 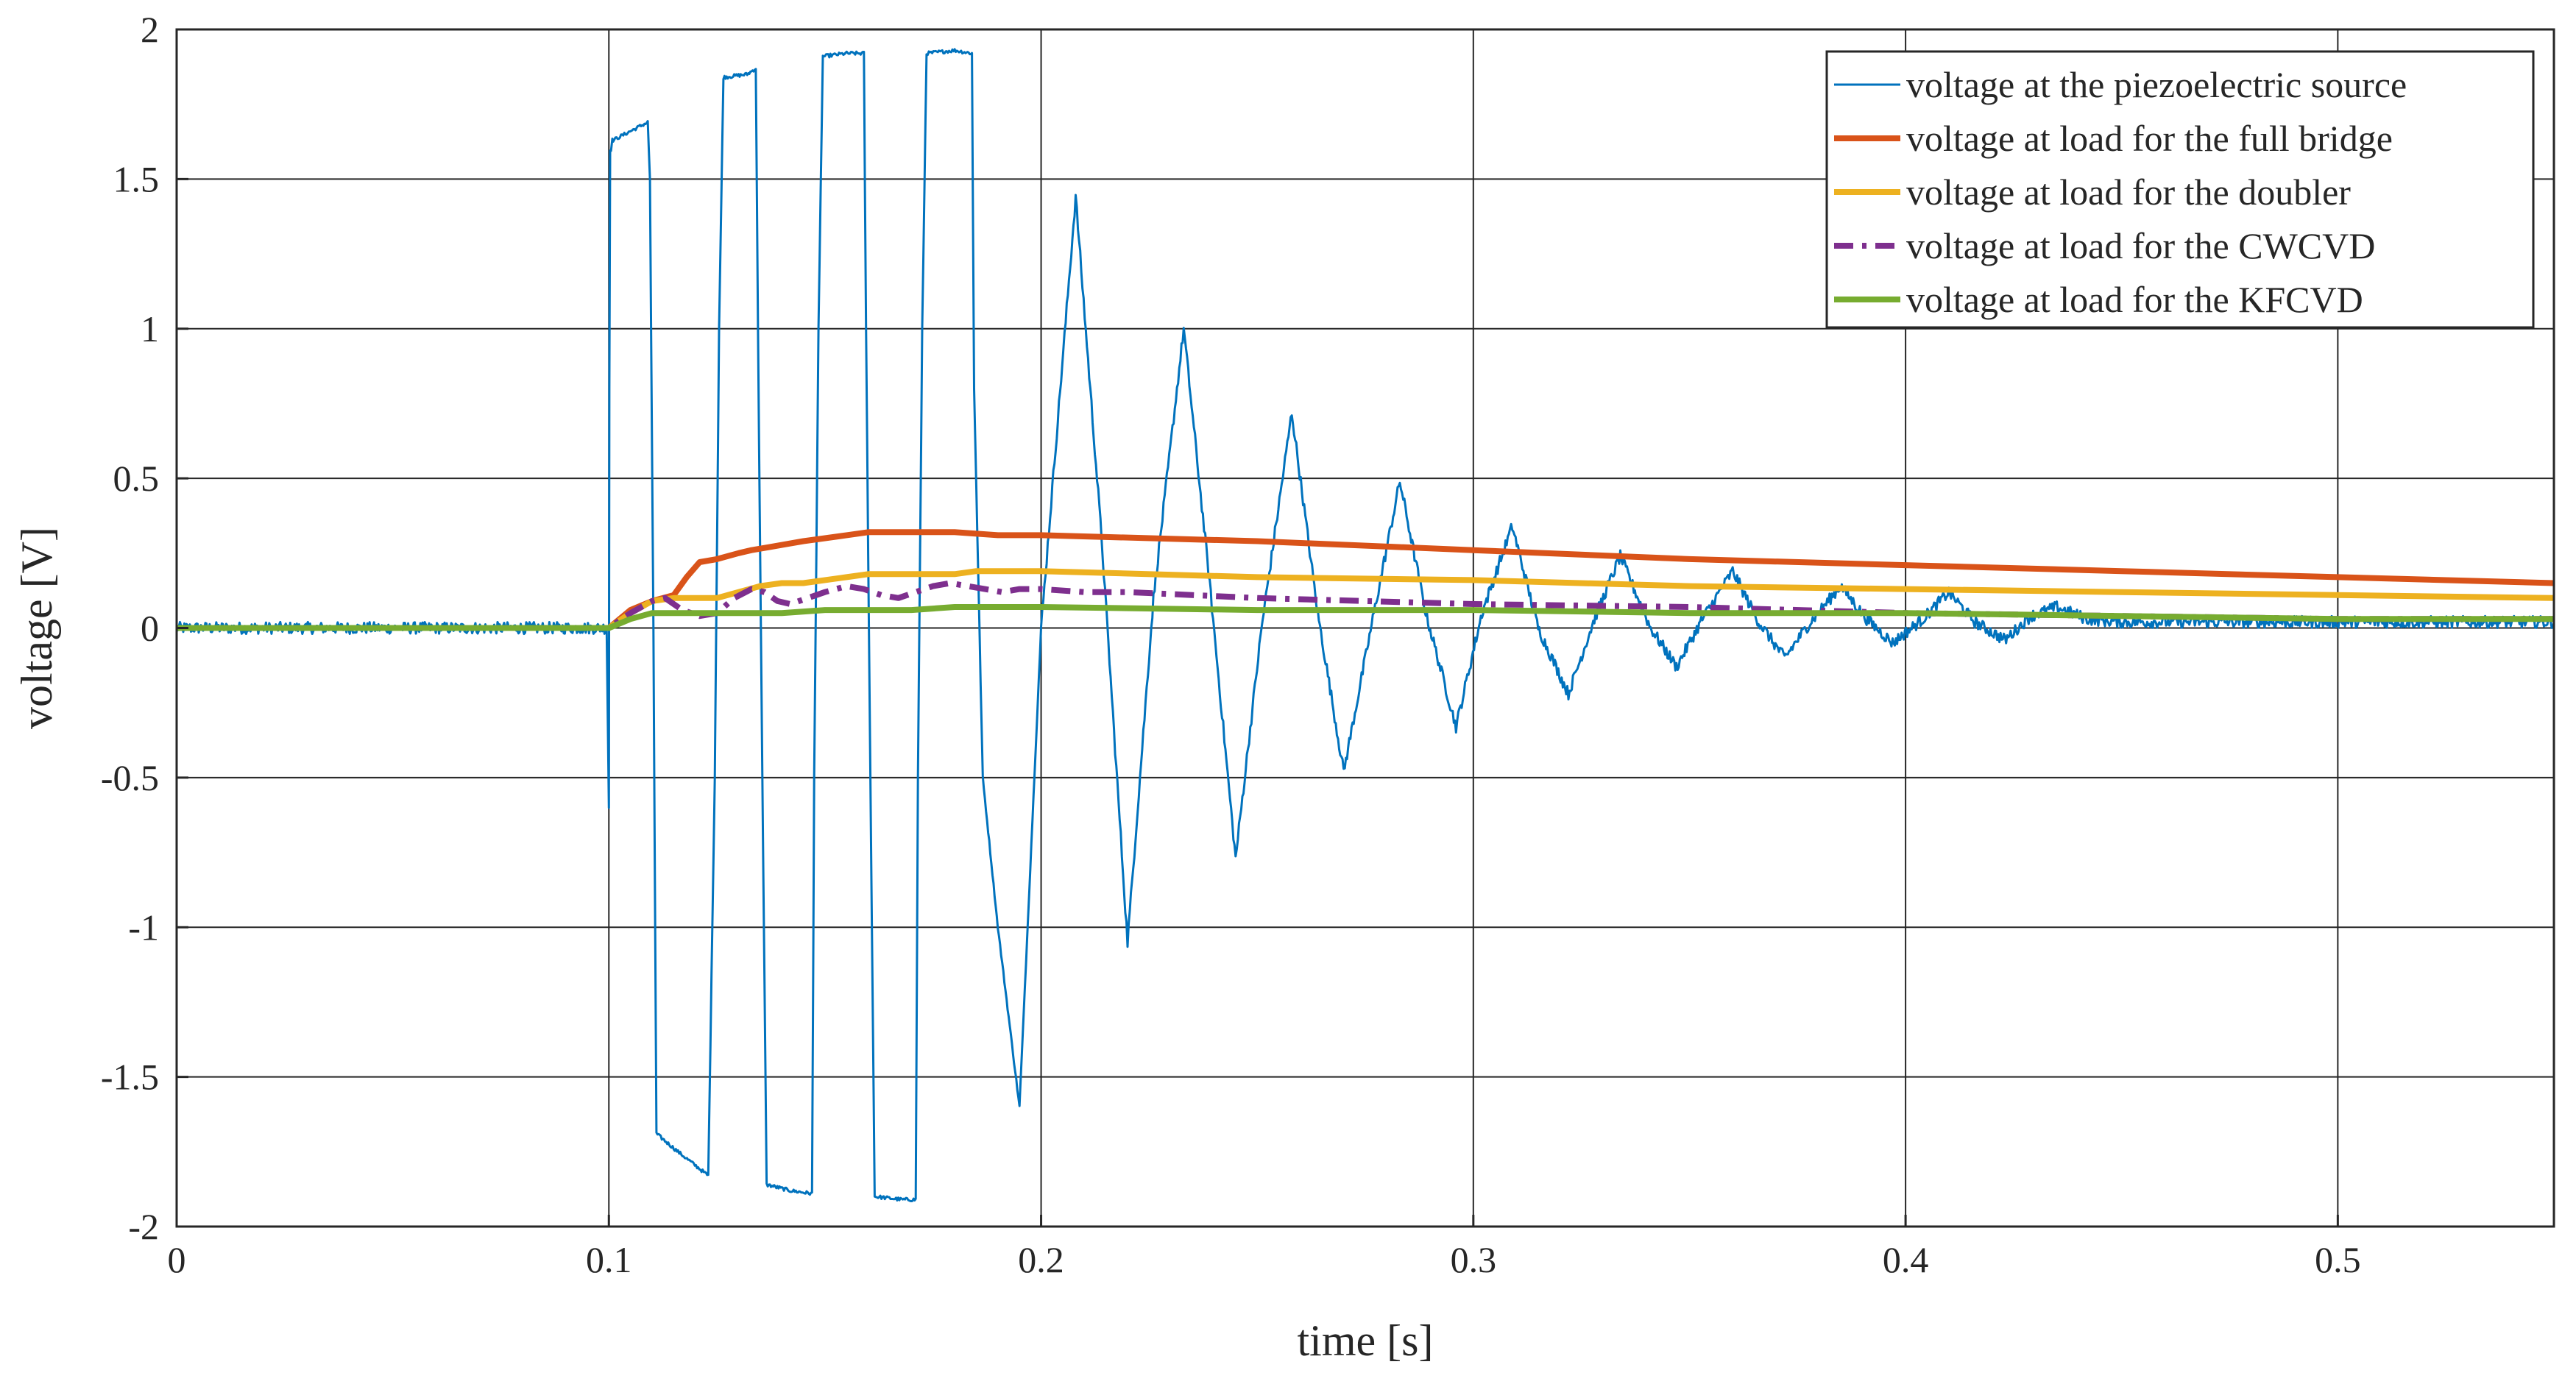 I want to click on y-axis-title: voltage [V], so click(x=37, y=628).